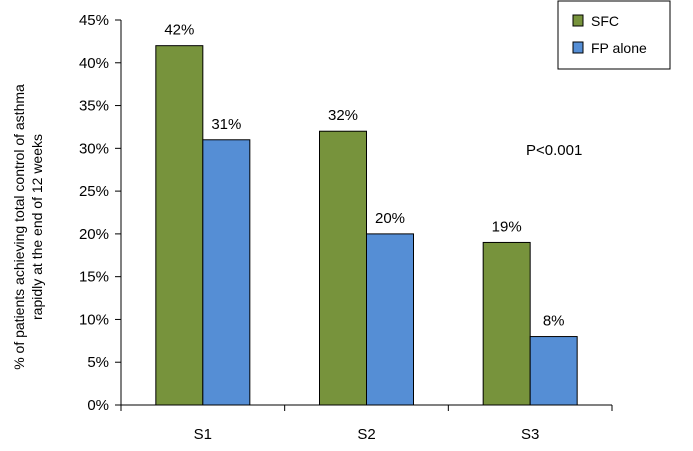  What do you see at coordinates (507, 226) in the screenshot?
I see `data-label: 19%` at bounding box center [507, 226].